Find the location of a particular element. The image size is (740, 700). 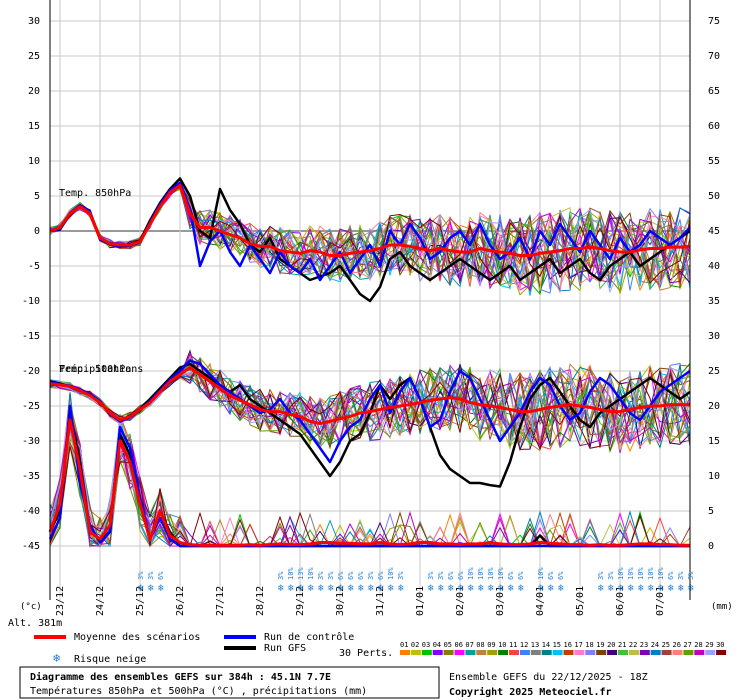

left-tick-label: -5 is located at coordinates (34, 266).